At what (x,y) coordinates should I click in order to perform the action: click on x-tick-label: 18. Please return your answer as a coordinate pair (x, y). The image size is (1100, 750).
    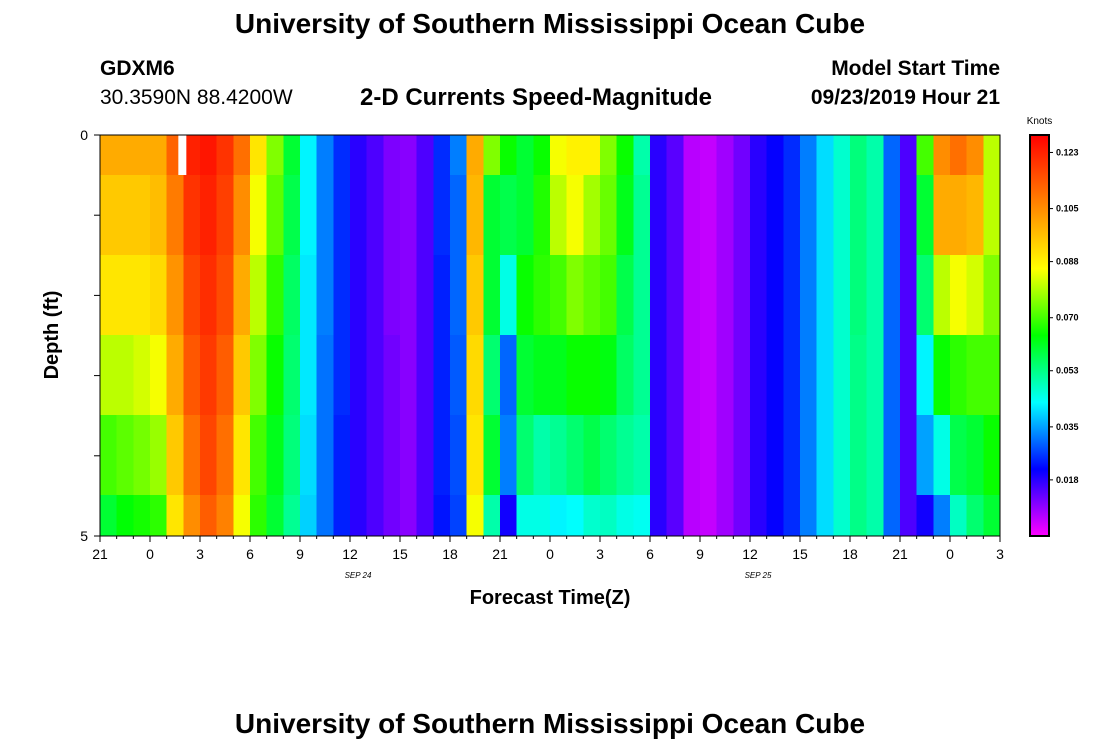
    Looking at the image, I should click on (450, 554).